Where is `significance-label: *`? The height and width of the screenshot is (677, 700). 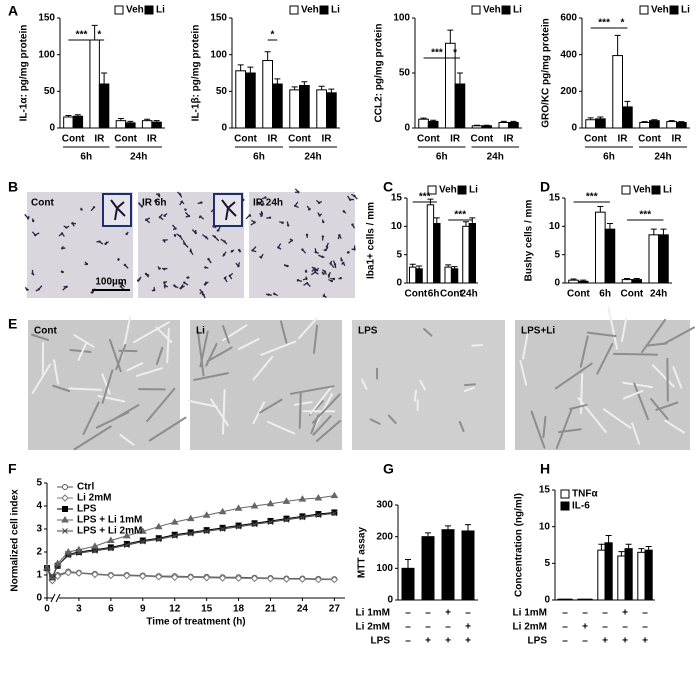 significance-label: * is located at coordinates (99, 35).